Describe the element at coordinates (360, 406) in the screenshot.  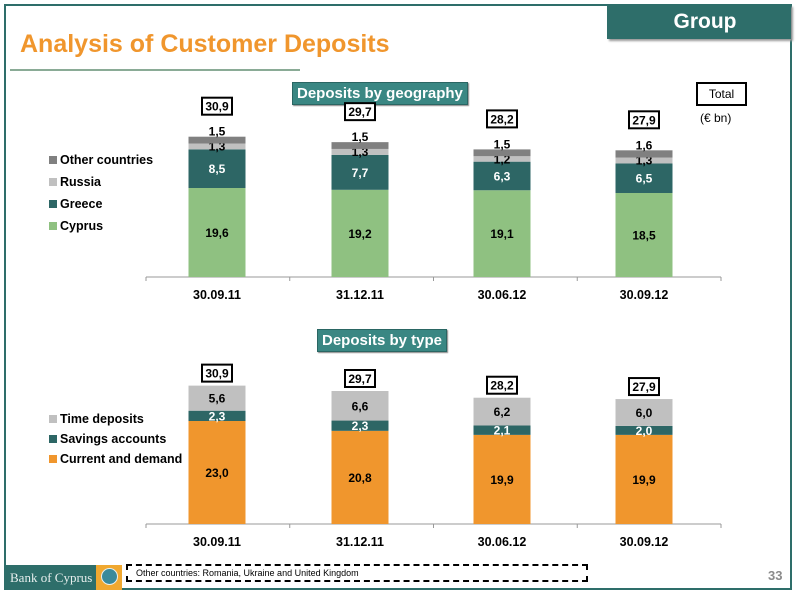
I see `data-label: 6,6` at that location.